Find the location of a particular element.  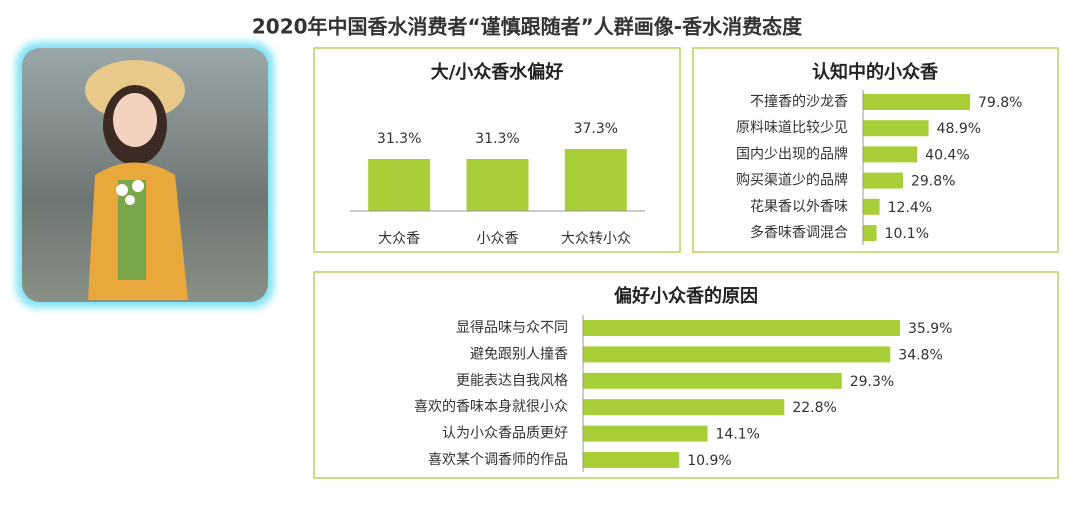

value-label: 37.3% is located at coordinates (596, 129).